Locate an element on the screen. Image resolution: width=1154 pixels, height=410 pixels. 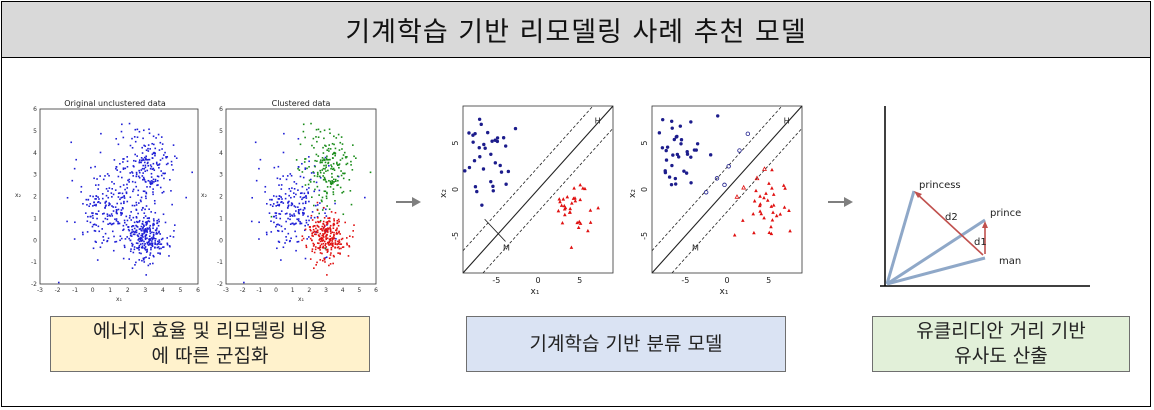
y-tick-label: 2 is located at coordinates (221, 197).